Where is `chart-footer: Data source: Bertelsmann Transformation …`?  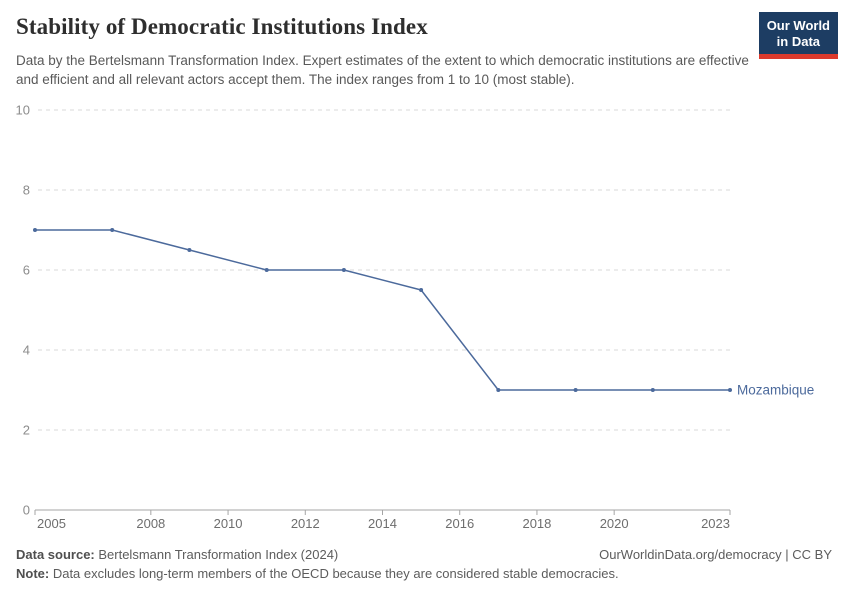
chart-footer: Data source: Bertelsmann Transformation … is located at coordinates (424, 564).